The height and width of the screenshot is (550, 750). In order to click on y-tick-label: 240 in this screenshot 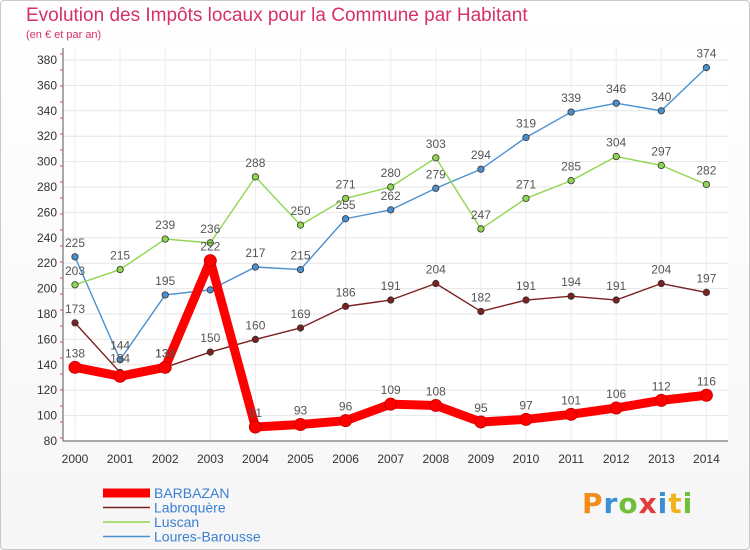, I will do `click(47, 238)`.